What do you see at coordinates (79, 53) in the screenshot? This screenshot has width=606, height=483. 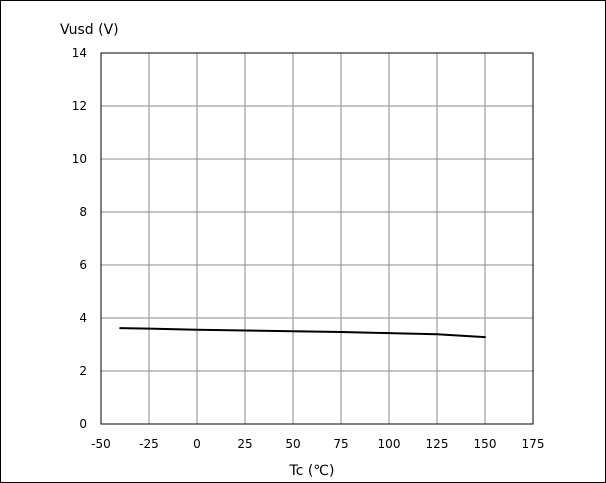 I see `y-tick-label: 14` at bounding box center [79, 53].